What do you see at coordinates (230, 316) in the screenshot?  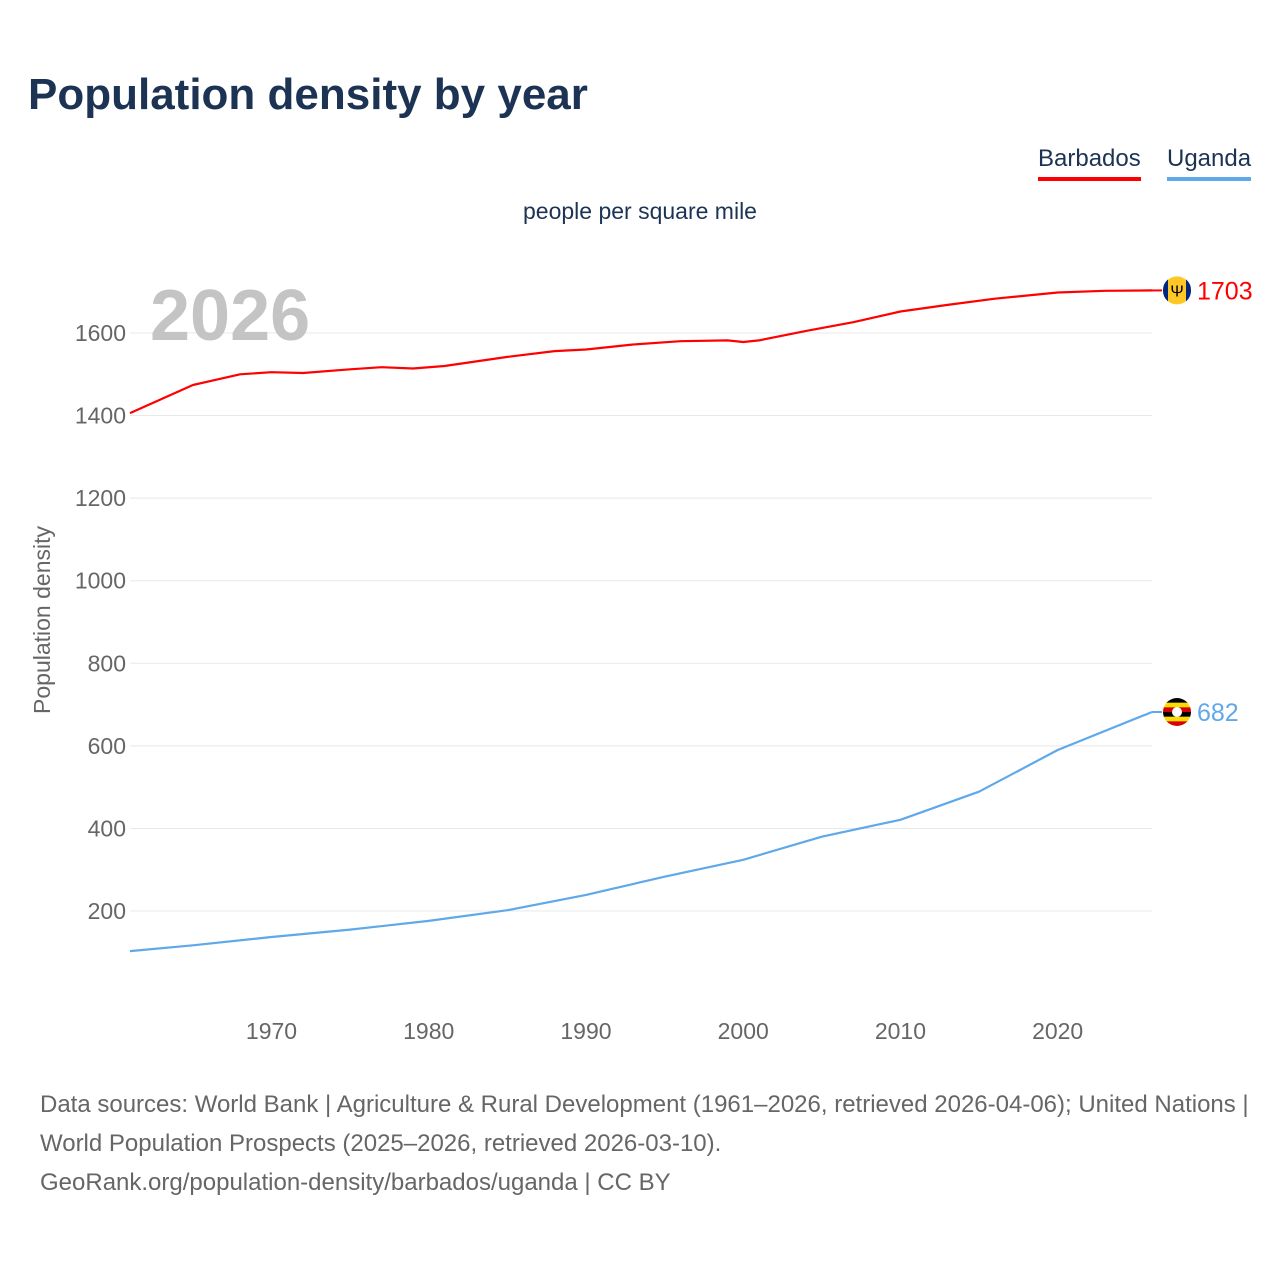 I see `year-watermark: 2026` at bounding box center [230, 316].